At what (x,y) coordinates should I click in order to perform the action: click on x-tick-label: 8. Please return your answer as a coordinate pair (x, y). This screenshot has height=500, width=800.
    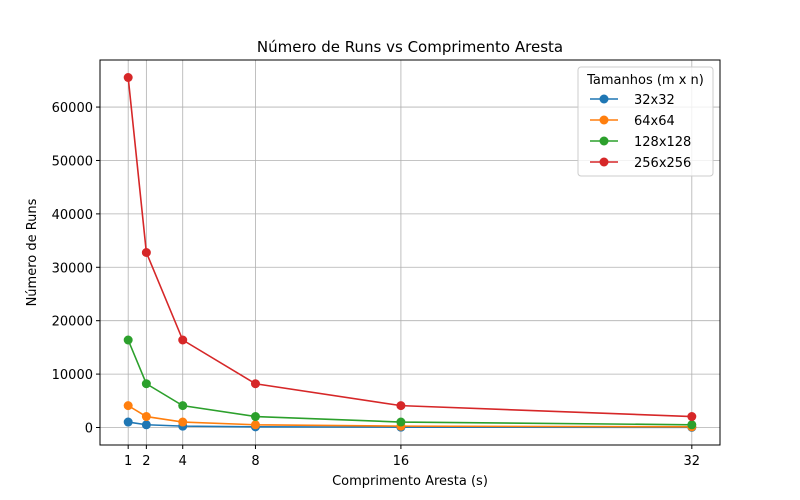
    Looking at the image, I should click on (255, 461).